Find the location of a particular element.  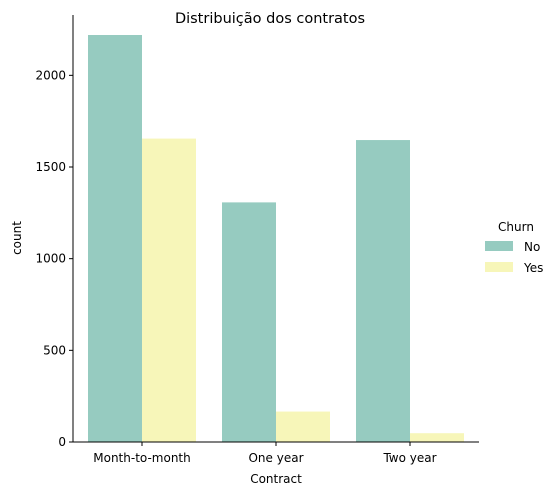

y-tick-label: 1500 is located at coordinates (50, 167).